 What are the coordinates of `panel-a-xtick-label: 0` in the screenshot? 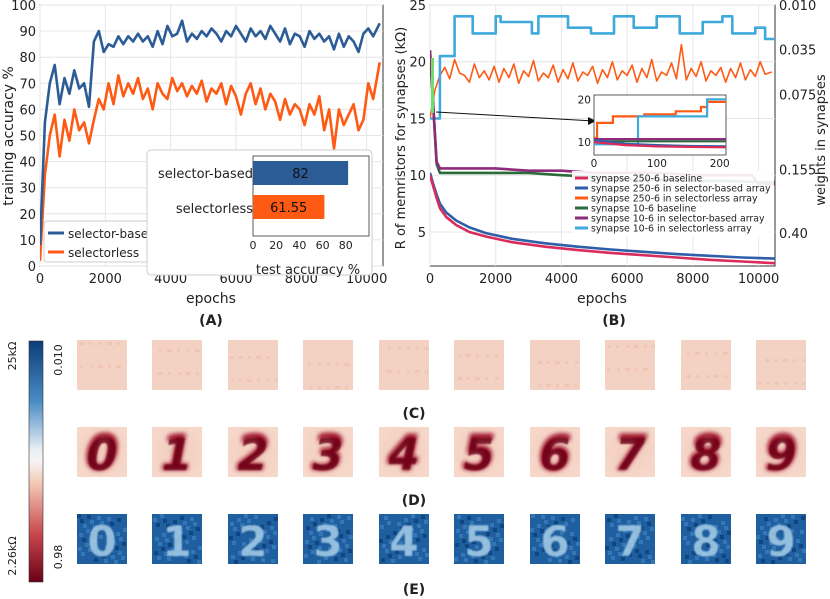 It's located at (40, 279).